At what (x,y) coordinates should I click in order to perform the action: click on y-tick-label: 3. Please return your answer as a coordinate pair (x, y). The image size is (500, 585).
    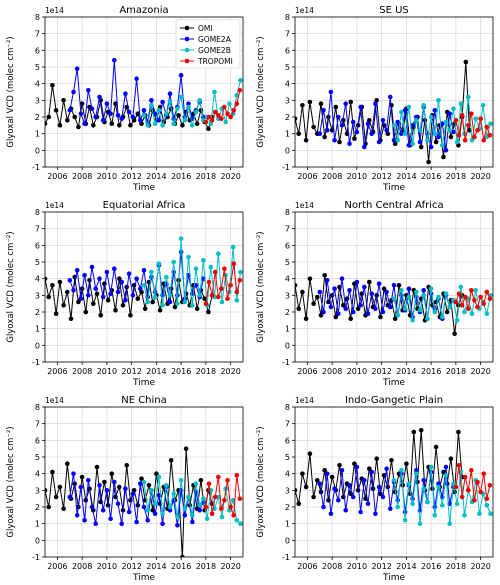
    Looking at the image, I should click on (37, 295).